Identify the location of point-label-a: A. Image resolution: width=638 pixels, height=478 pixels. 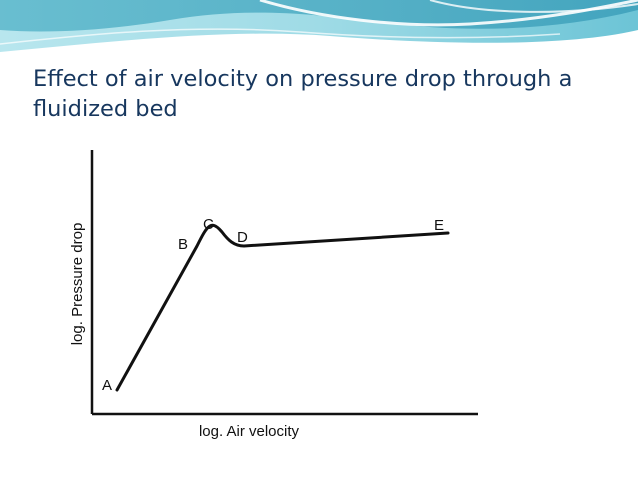
(107, 385).